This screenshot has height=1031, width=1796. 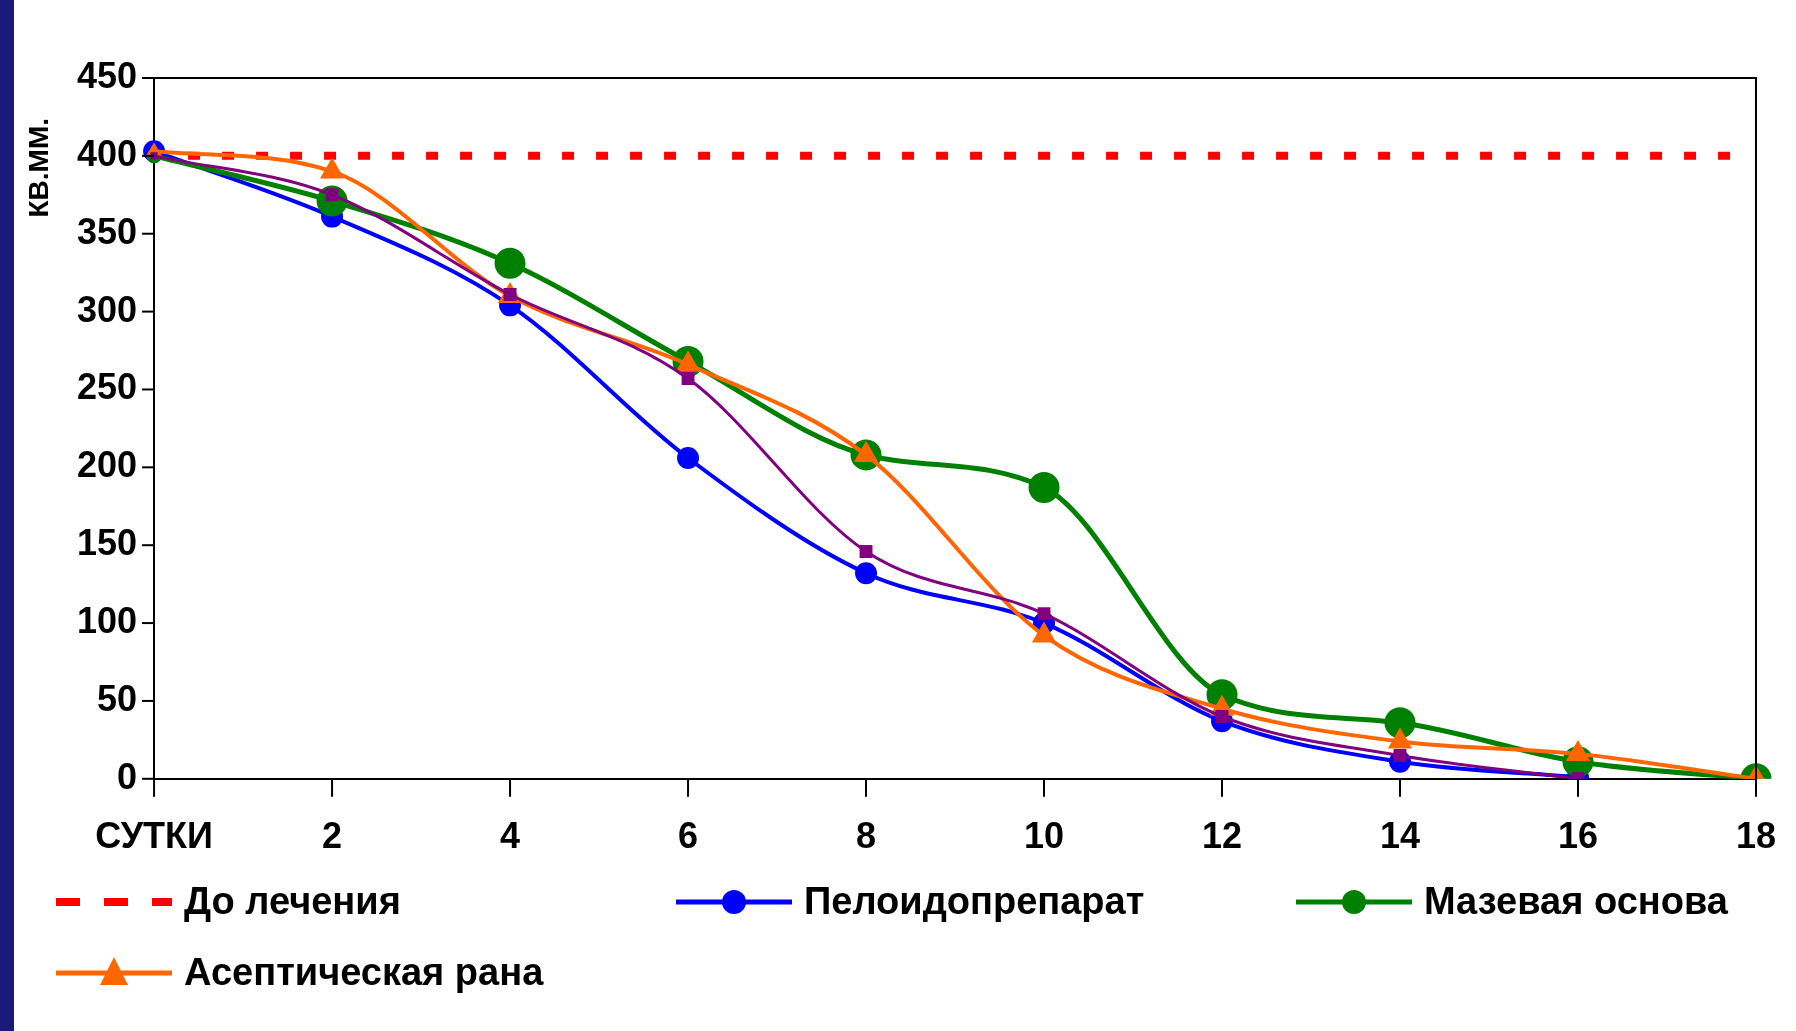 I want to click on x-tick-label: 4, so click(x=510, y=836).